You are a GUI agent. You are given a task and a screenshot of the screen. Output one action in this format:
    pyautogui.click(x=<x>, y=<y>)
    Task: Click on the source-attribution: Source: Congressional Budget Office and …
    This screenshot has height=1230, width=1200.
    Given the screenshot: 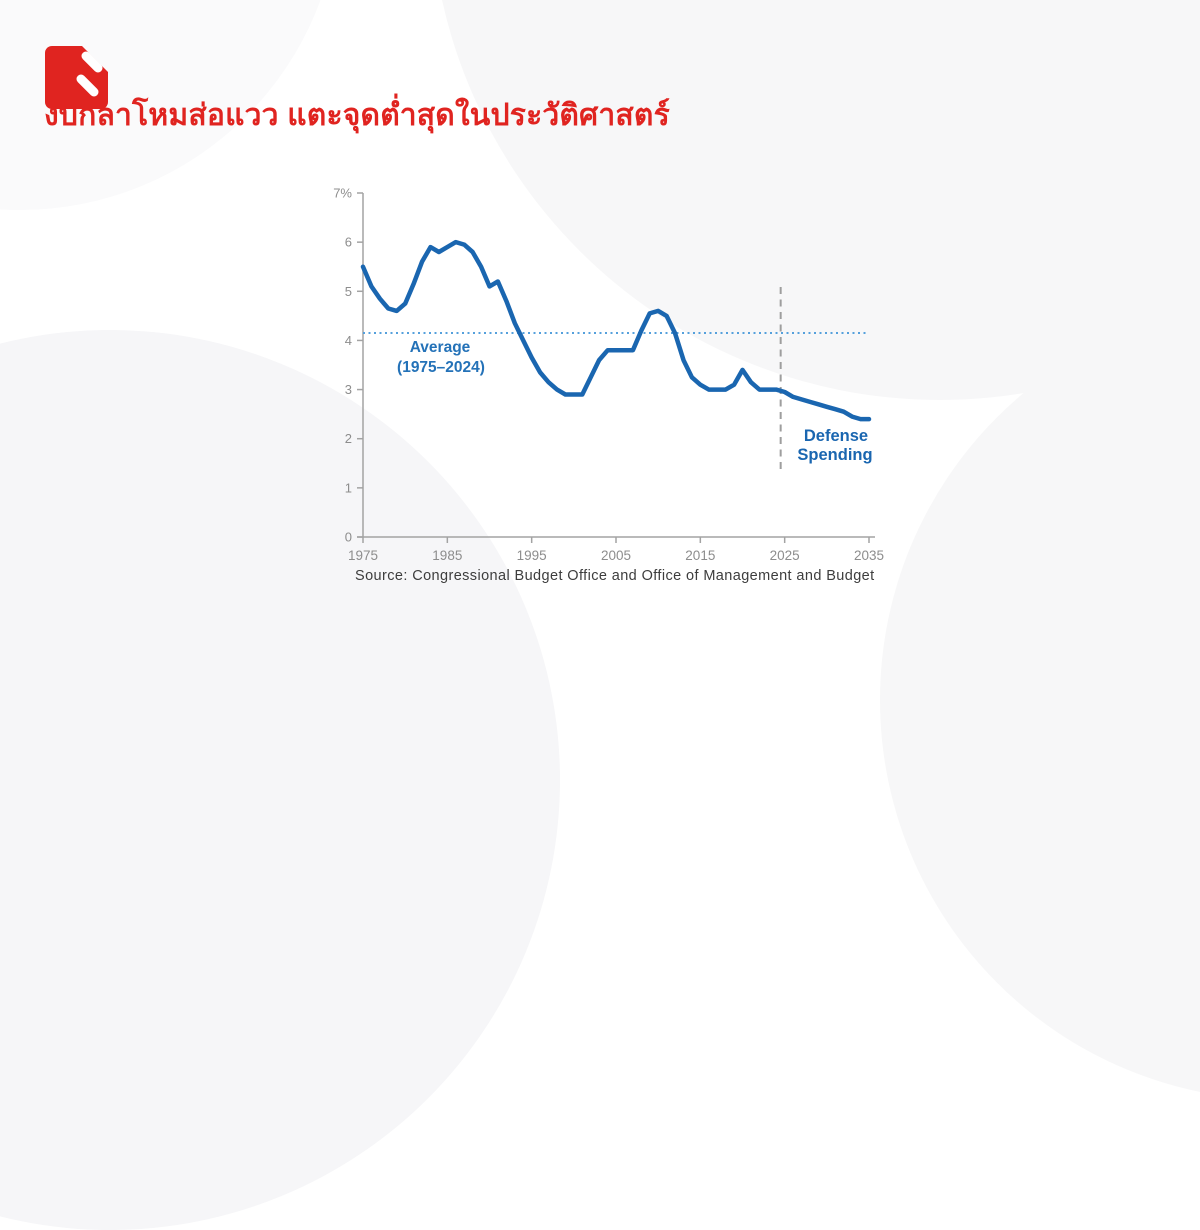 What is the action you would take?
    pyautogui.click(x=615, y=576)
    